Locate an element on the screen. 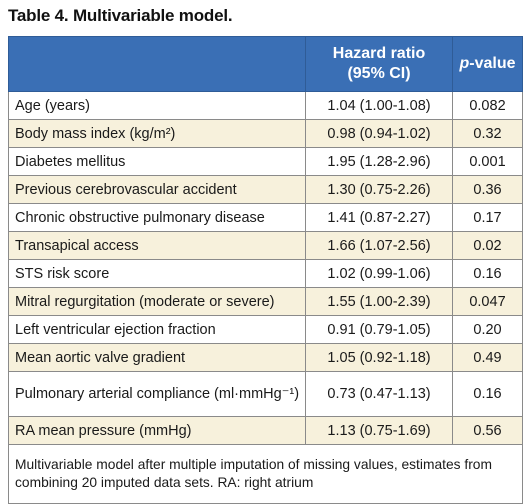 This screenshot has width=529, height=504. row-hazard-ratio: 1.30 (0.75-2.26) is located at coordinates (379, 189).